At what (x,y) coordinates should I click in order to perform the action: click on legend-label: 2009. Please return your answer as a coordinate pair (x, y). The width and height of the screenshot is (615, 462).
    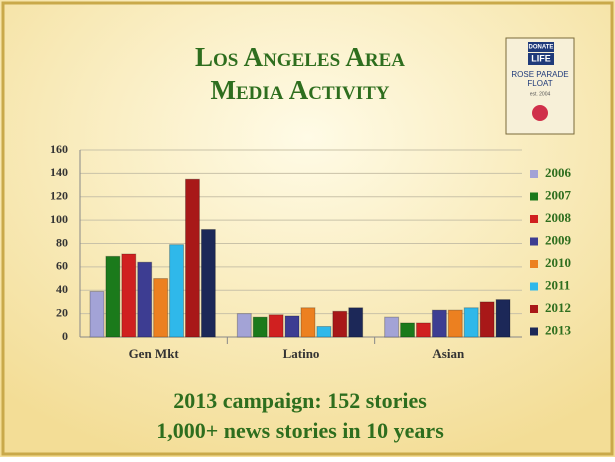
    Looking at the image, I should click on (558, 239).